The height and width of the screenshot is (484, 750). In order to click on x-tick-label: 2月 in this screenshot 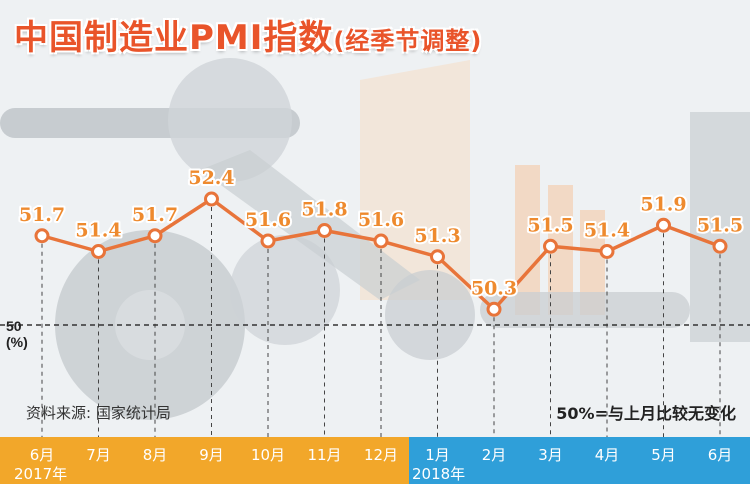, I will do `click(494, 455)`.